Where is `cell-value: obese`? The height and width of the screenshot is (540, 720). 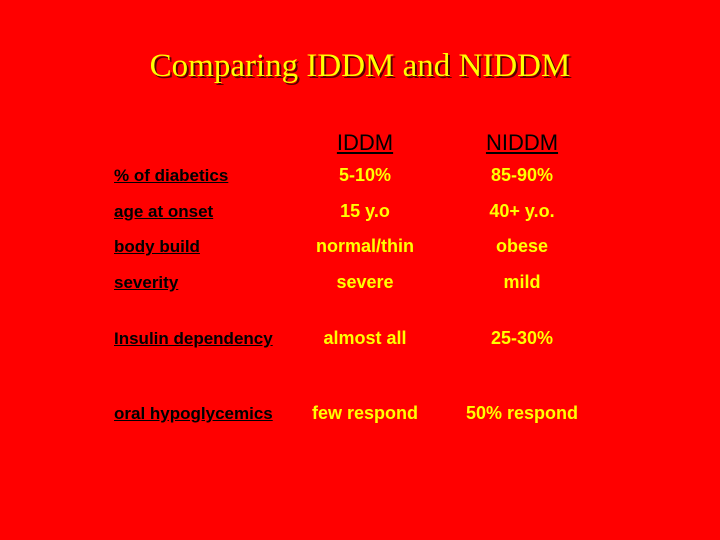 cell-value: obese is located at coordinates (522, 246).